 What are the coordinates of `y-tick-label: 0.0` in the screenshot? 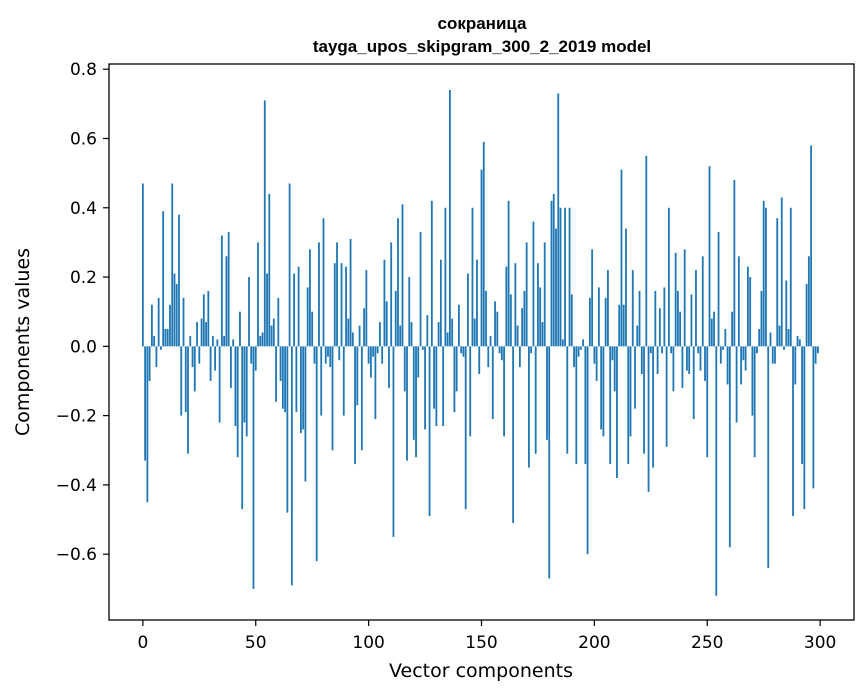 It's located at (83, 347).